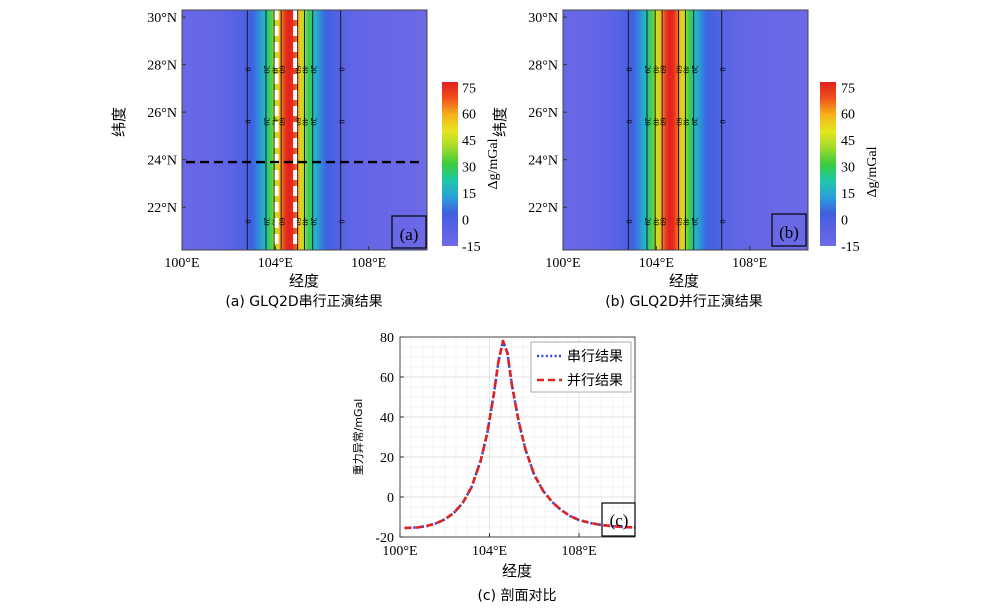 The width and height of the screenshot is (1000, 612). I want to click on panel-a-tag: (a), so click(409, 234).